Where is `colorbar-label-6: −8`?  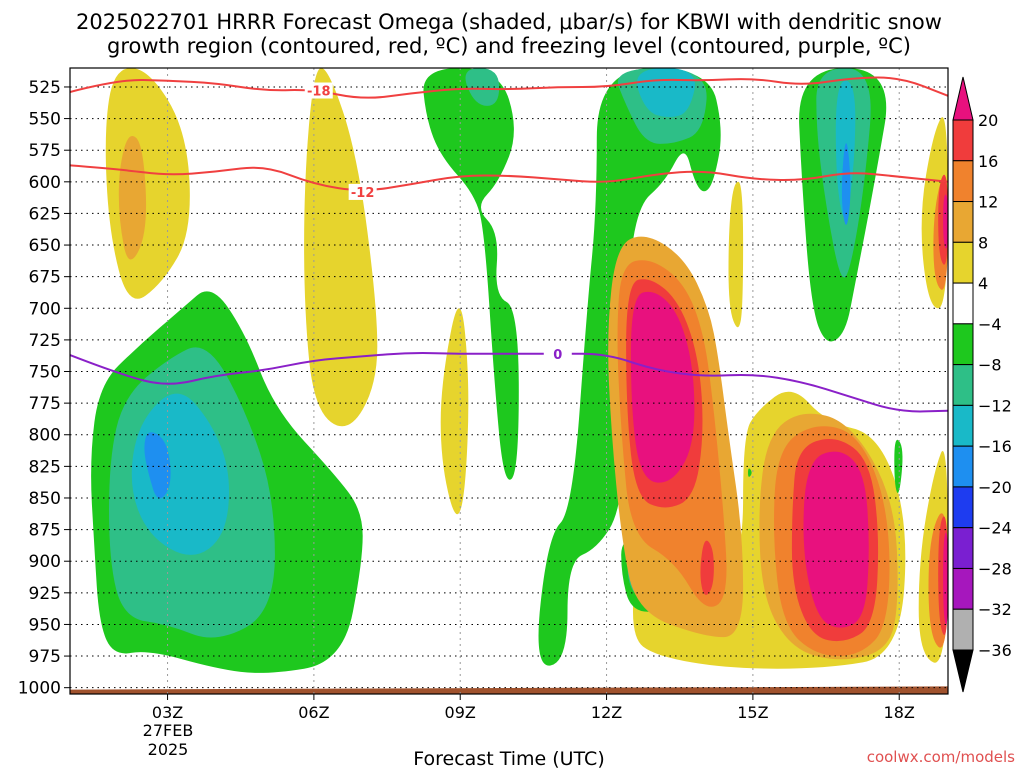
colorbar-label-6: −8 is located at coordinates (990, 365).